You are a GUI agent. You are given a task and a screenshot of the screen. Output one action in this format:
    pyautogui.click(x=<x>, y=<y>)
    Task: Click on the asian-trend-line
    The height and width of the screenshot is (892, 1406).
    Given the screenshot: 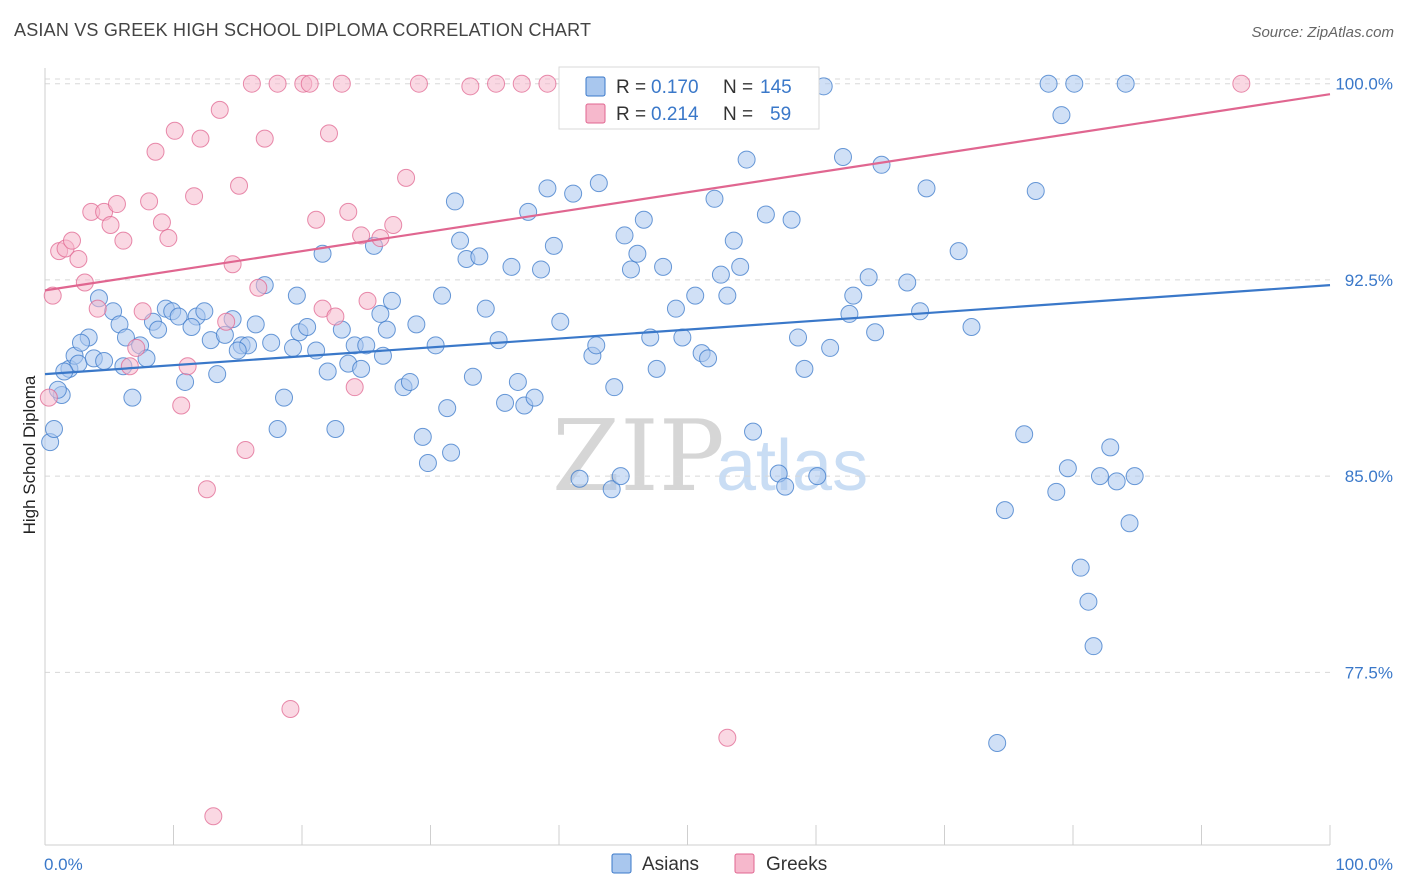 What is the action you would take?
    pyautogui.click(x=687, y=330)
    